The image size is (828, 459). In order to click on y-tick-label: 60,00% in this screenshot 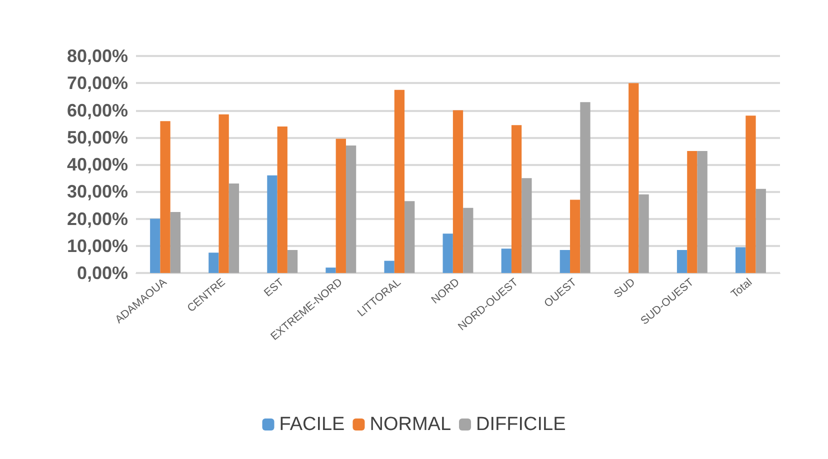, I will do `click(97, 110)`.